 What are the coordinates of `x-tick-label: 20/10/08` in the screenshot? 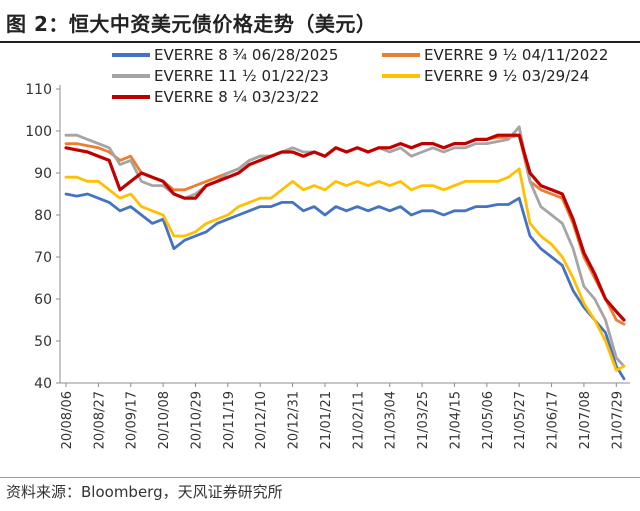 It's located at (164, 420).